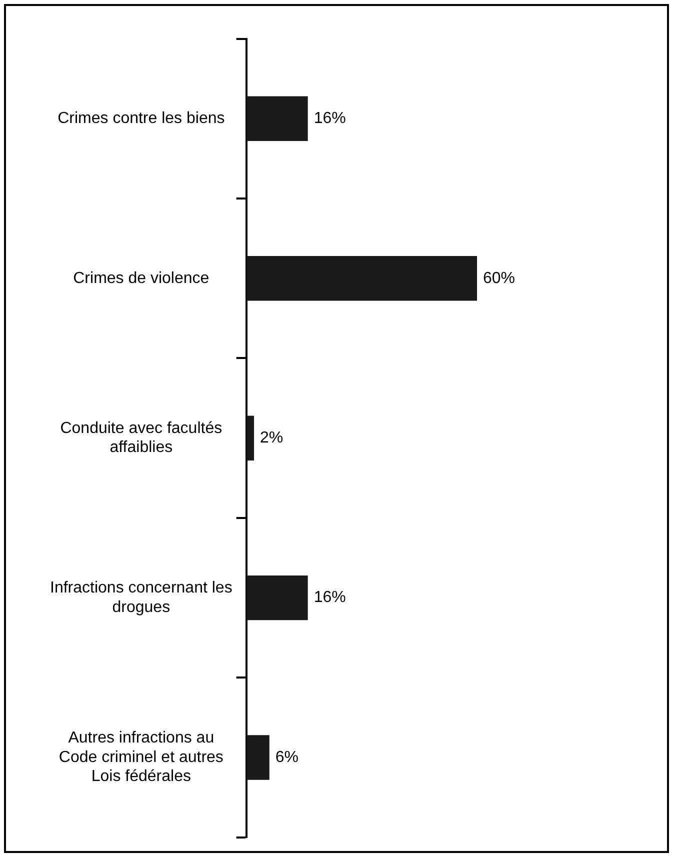 The height and width of the screenshot is (856, 673). I want to click on data-label: 2%, so click(272, 438).